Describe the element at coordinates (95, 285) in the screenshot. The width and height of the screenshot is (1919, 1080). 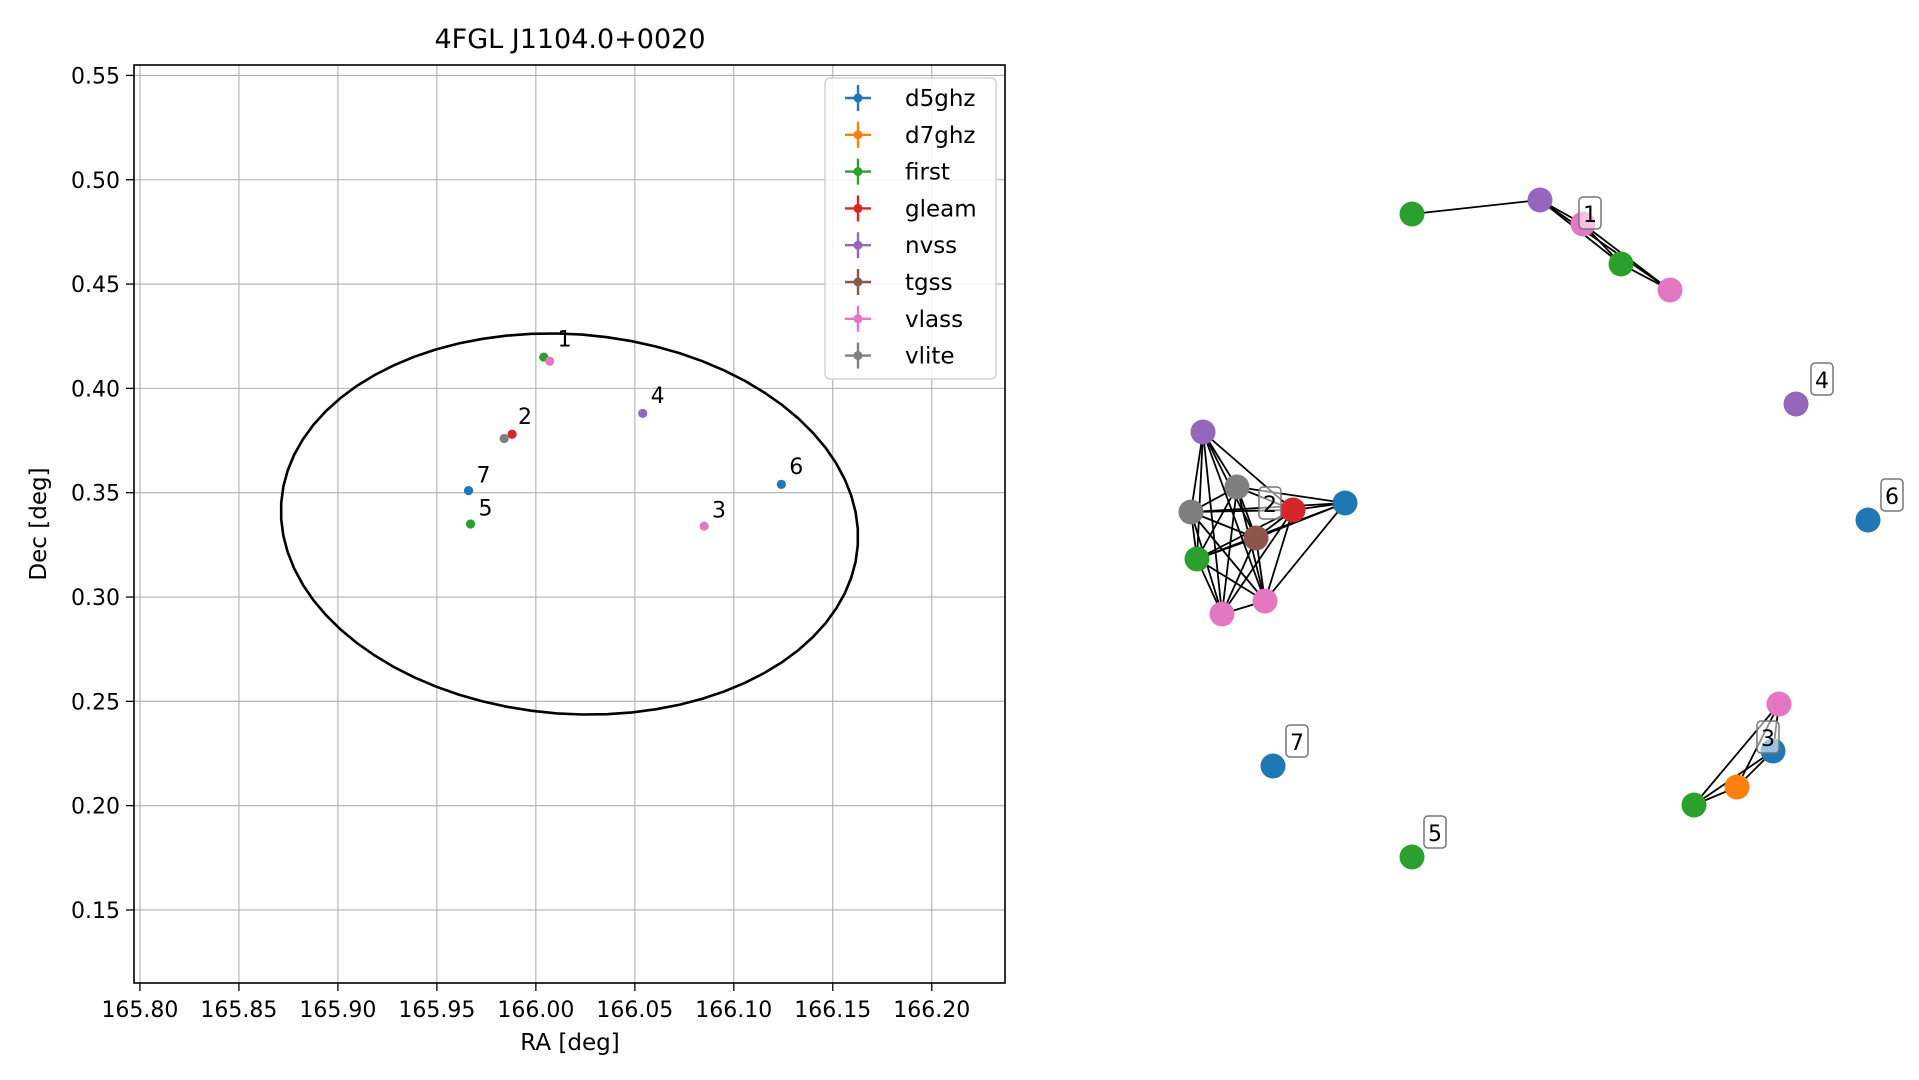
I see `y-tick-label: 0.45` at that location.